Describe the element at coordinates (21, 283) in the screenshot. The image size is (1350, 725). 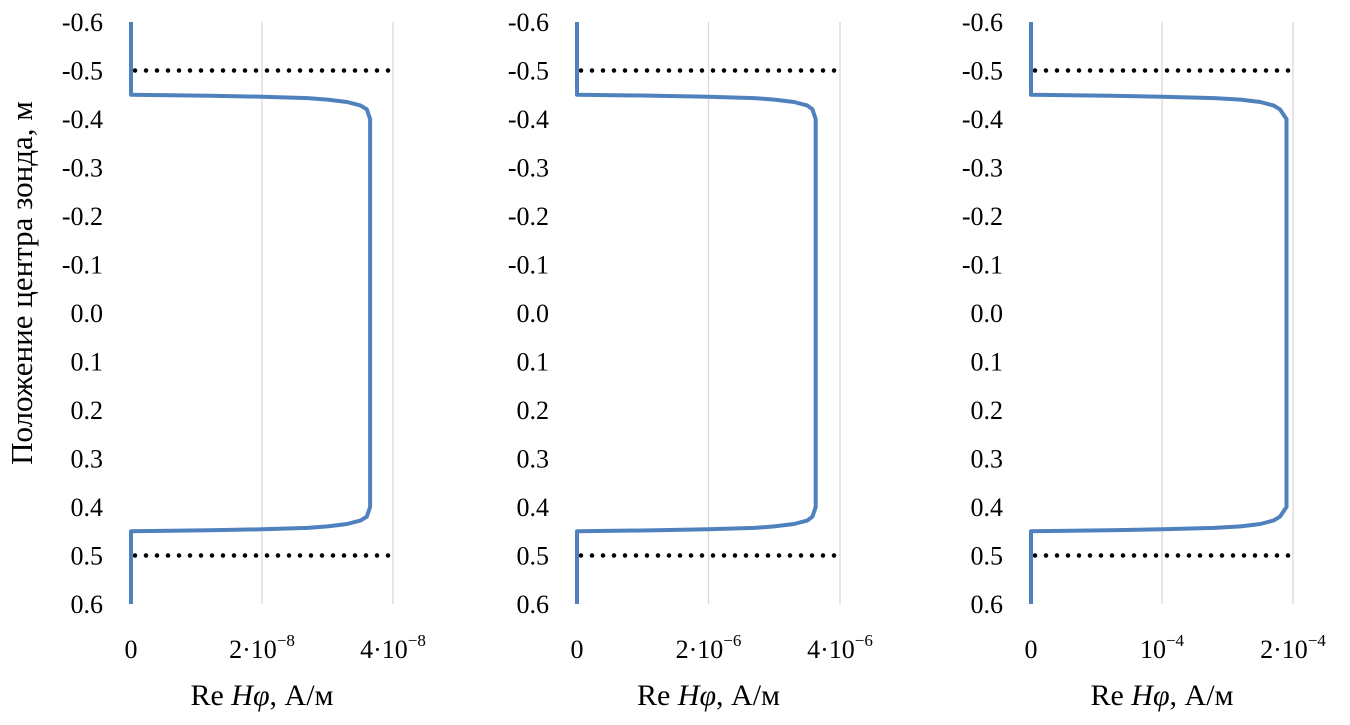
I see `y-axis-title: Положение центра зонда, м` at that location.